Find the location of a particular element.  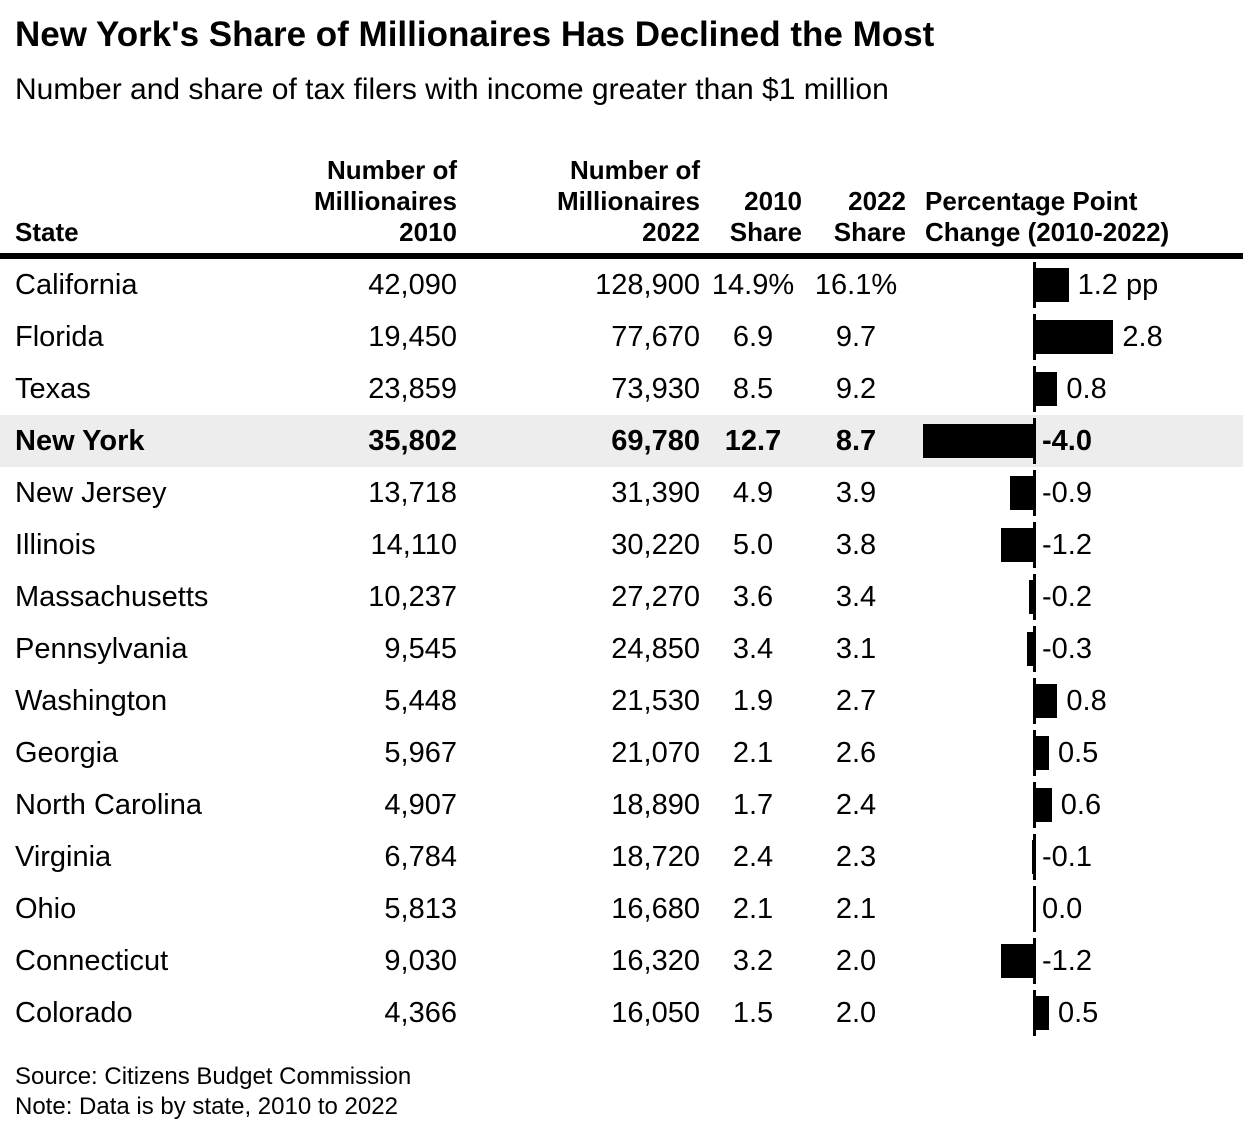

table-row: North Carolina 4,907 18,890 1.7 2.4 0.6 is located at coordinates (621, 805).